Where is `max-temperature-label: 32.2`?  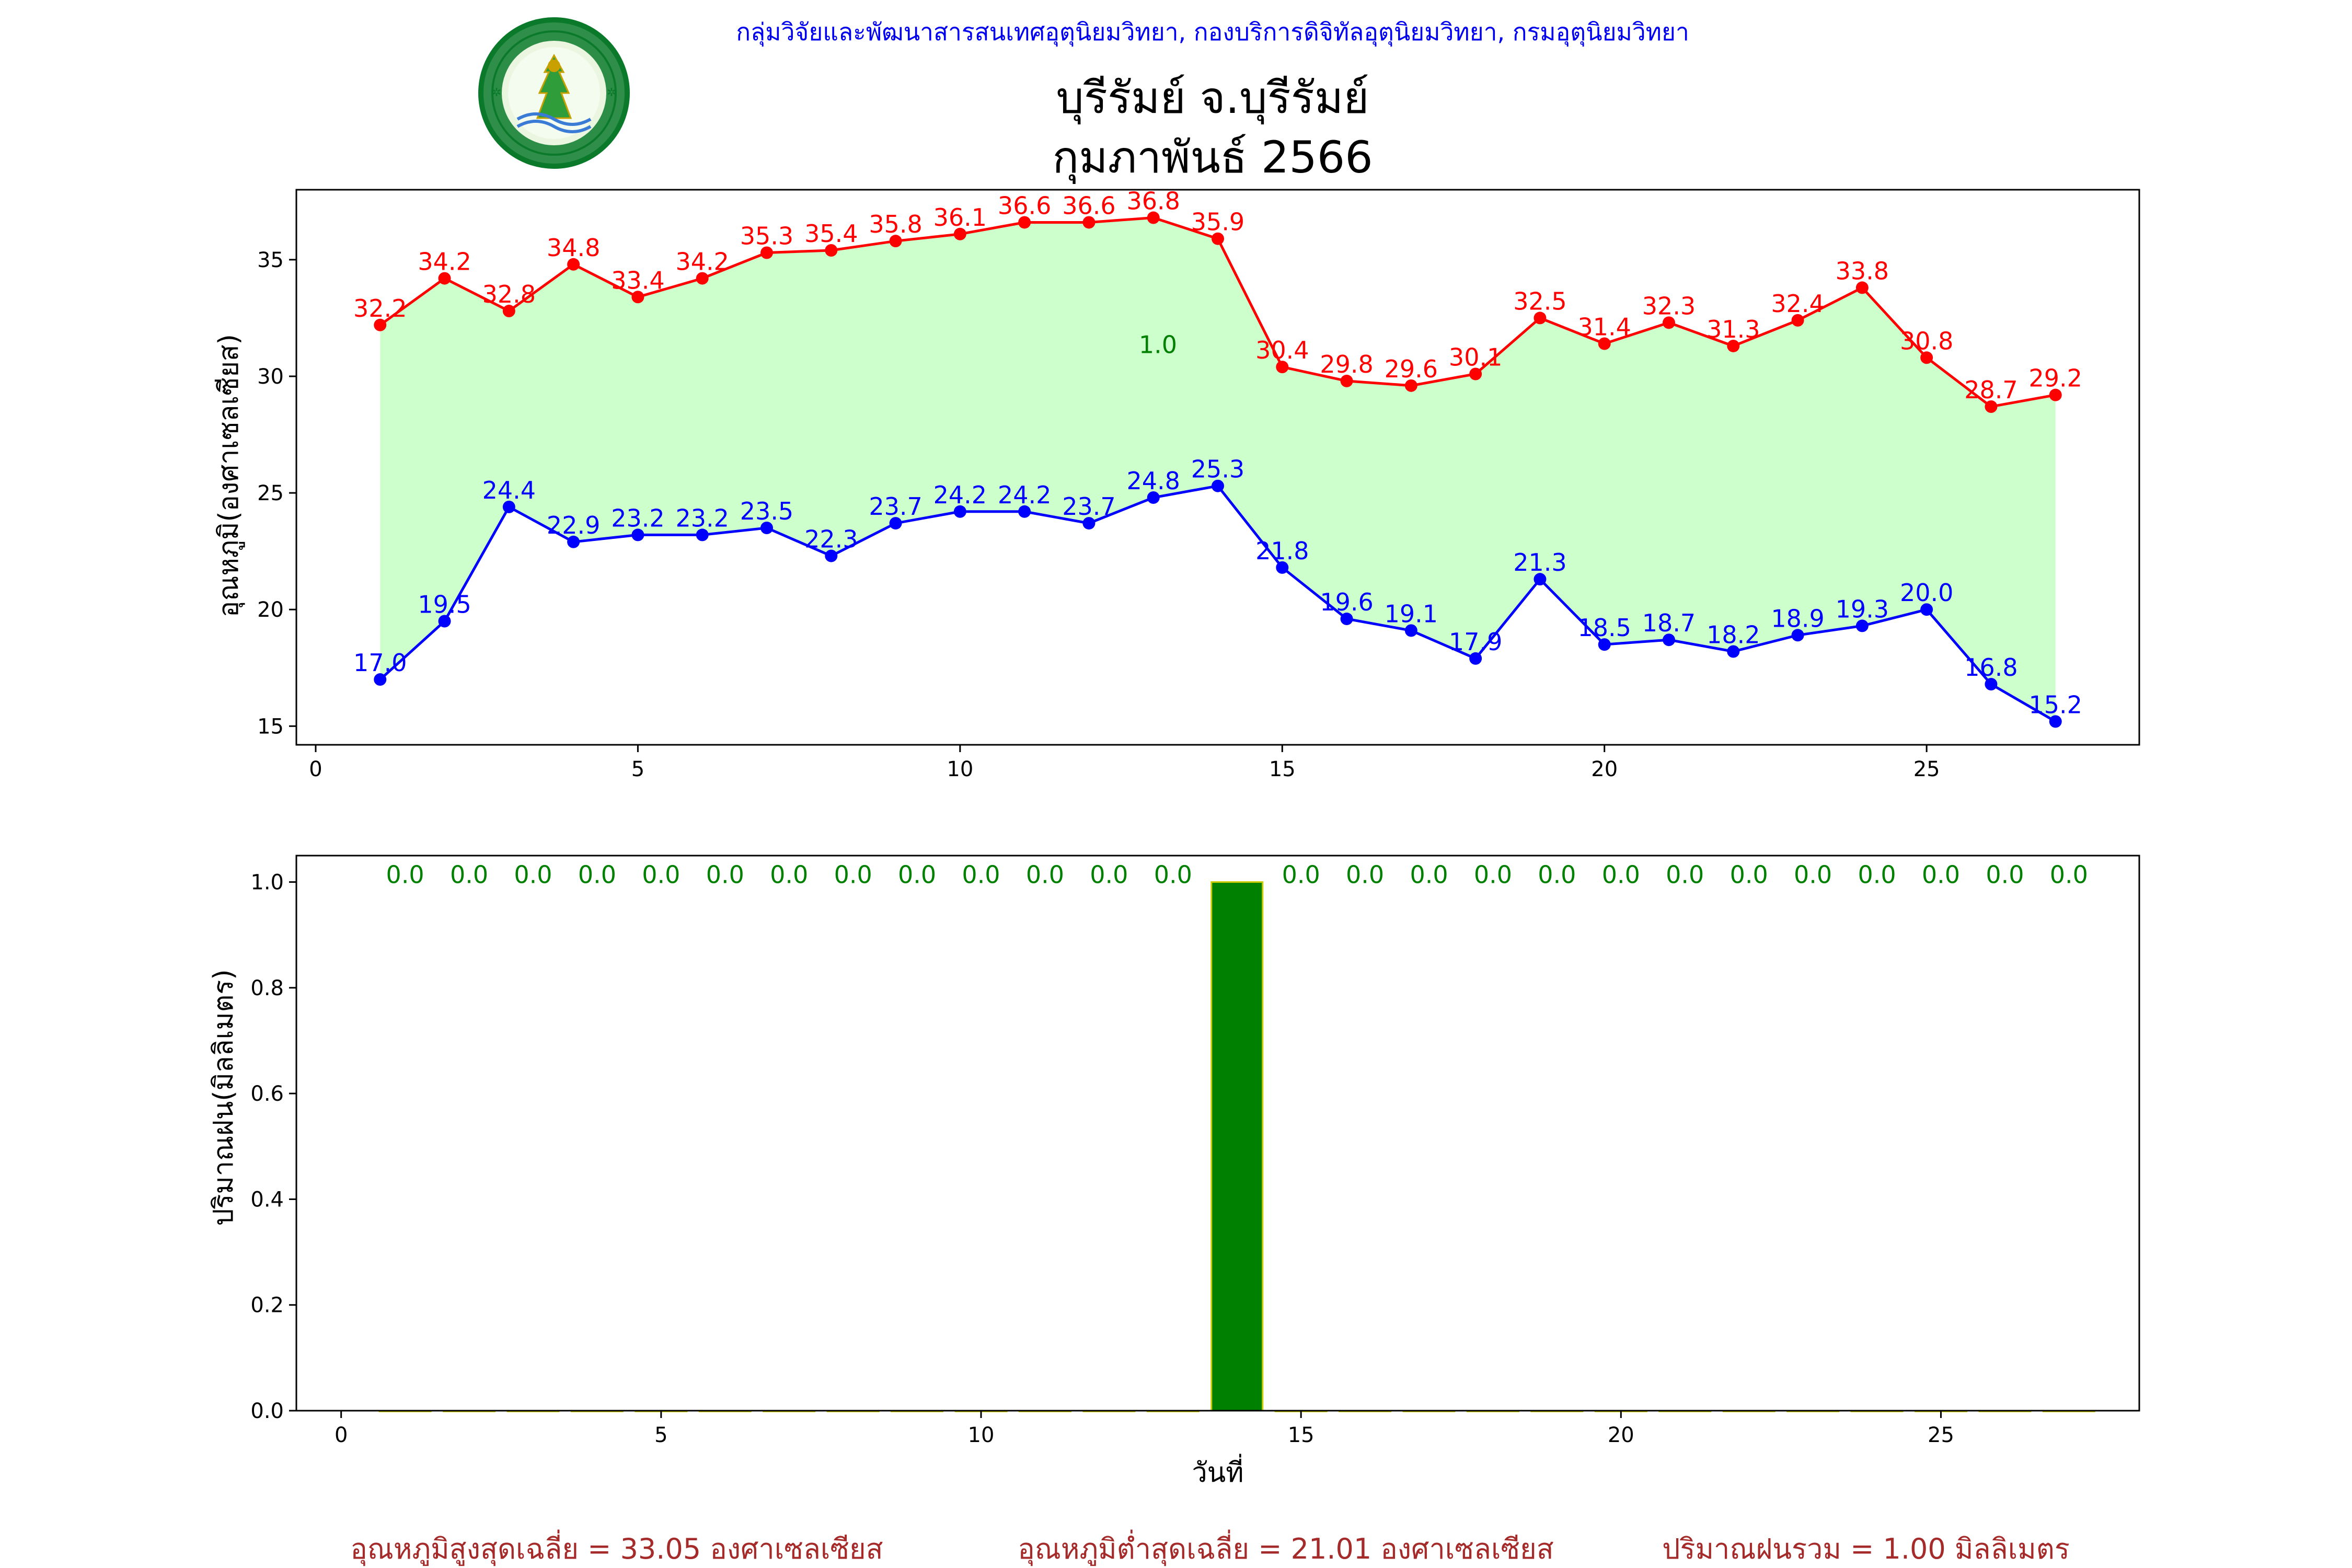
max-temperature-label: 32.2 is located at coordinates (380, 308).